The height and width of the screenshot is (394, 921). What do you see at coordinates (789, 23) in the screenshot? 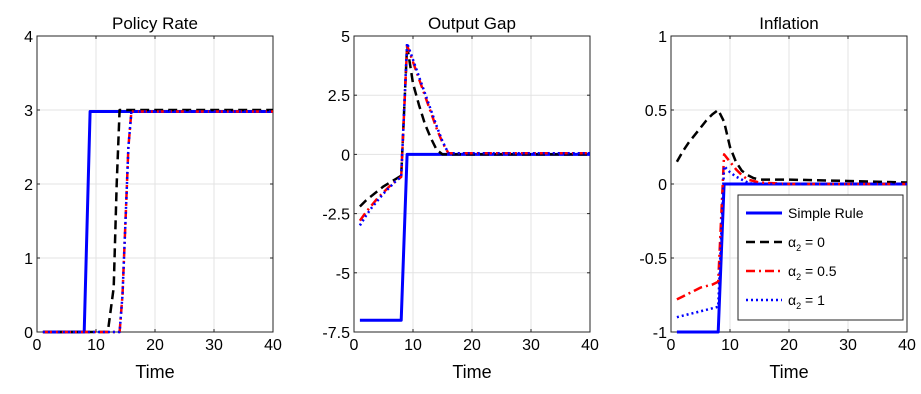
I see `chart-title: Inflation` at bounding box center [789, 23].